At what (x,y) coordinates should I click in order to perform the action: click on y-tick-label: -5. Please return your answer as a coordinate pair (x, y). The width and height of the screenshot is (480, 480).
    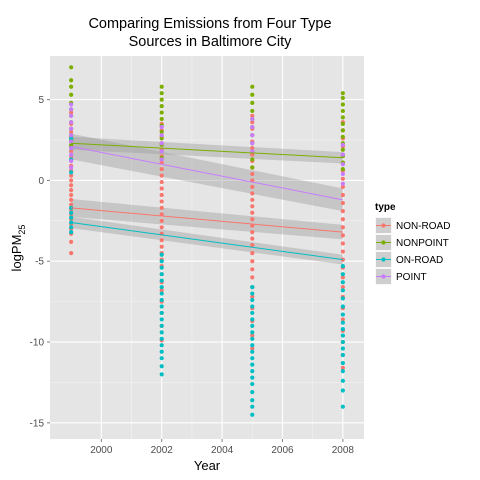
    Looking at the image, I should click on (39, 262).